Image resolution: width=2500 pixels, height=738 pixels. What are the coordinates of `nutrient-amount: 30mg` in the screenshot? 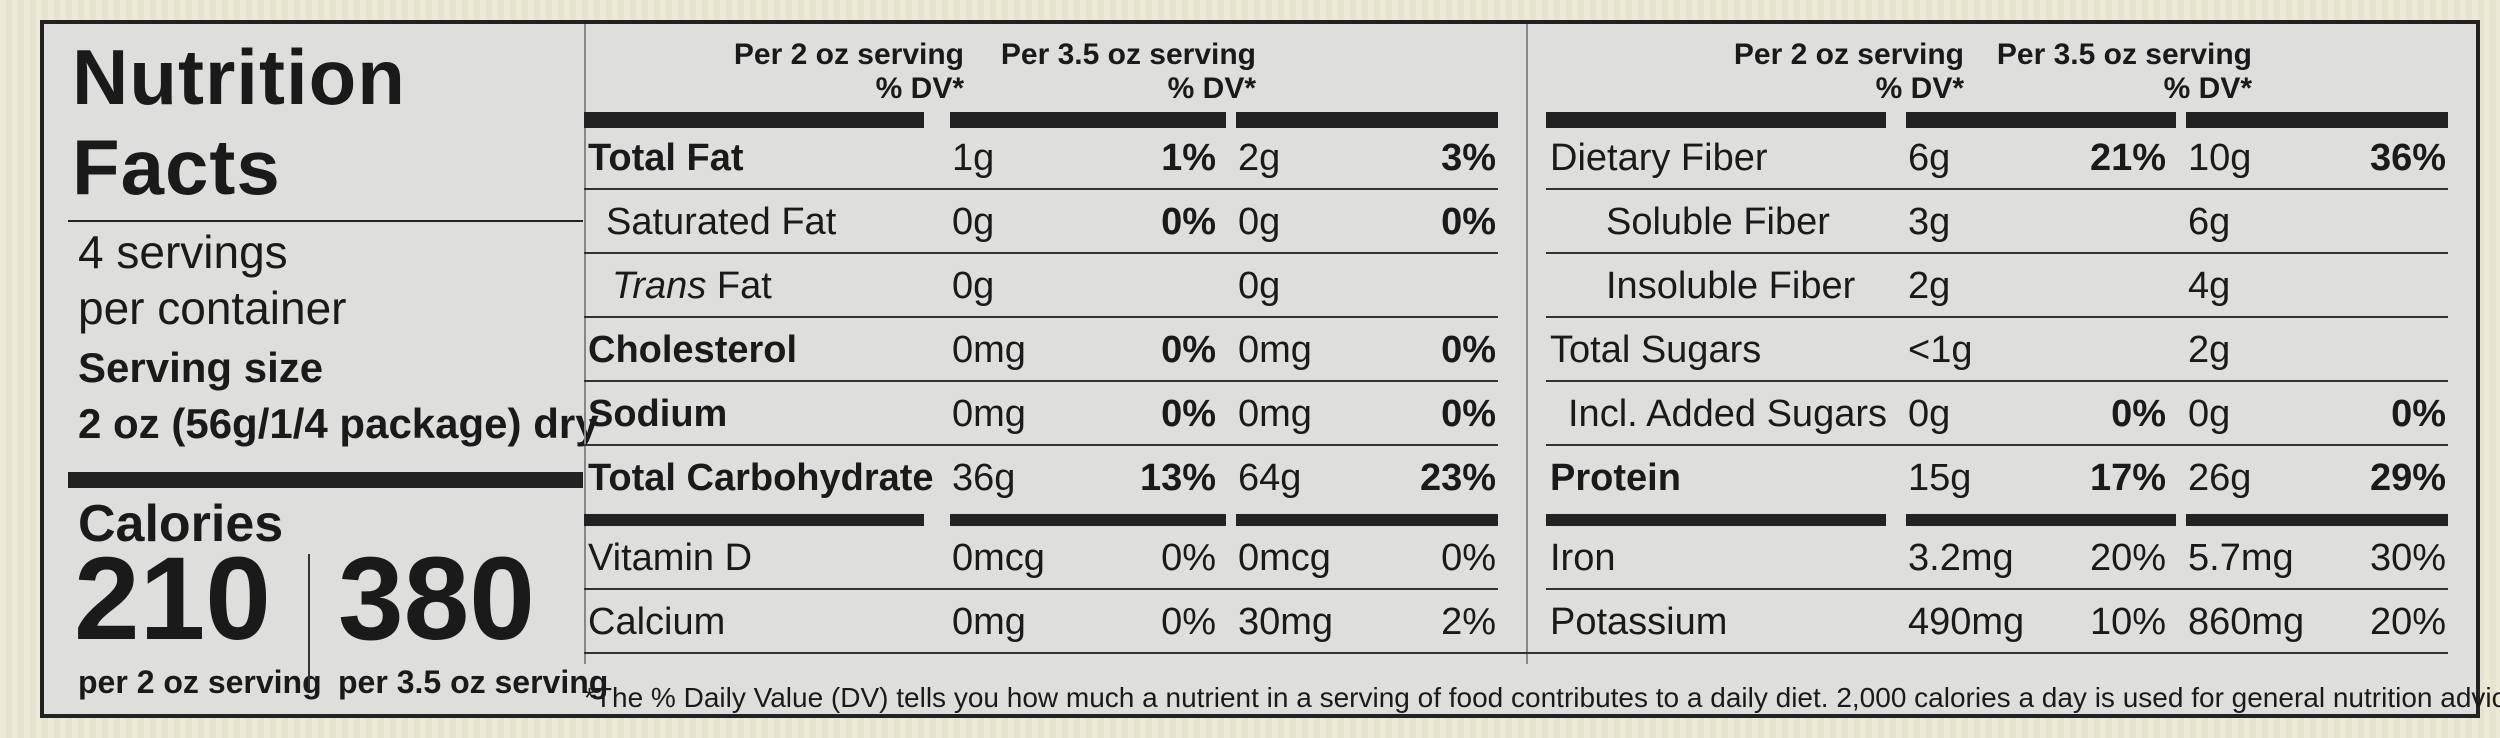 It's located at (1286, 622).